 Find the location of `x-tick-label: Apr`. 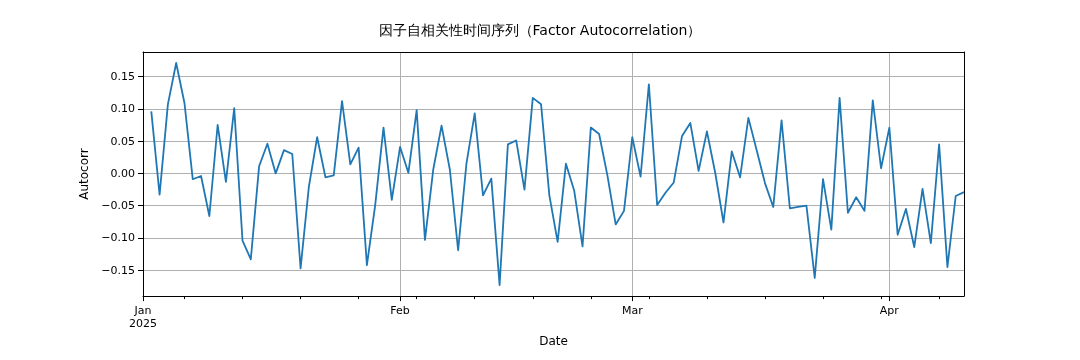

x-tick-label: Apr is located at coordinates (889, 311).